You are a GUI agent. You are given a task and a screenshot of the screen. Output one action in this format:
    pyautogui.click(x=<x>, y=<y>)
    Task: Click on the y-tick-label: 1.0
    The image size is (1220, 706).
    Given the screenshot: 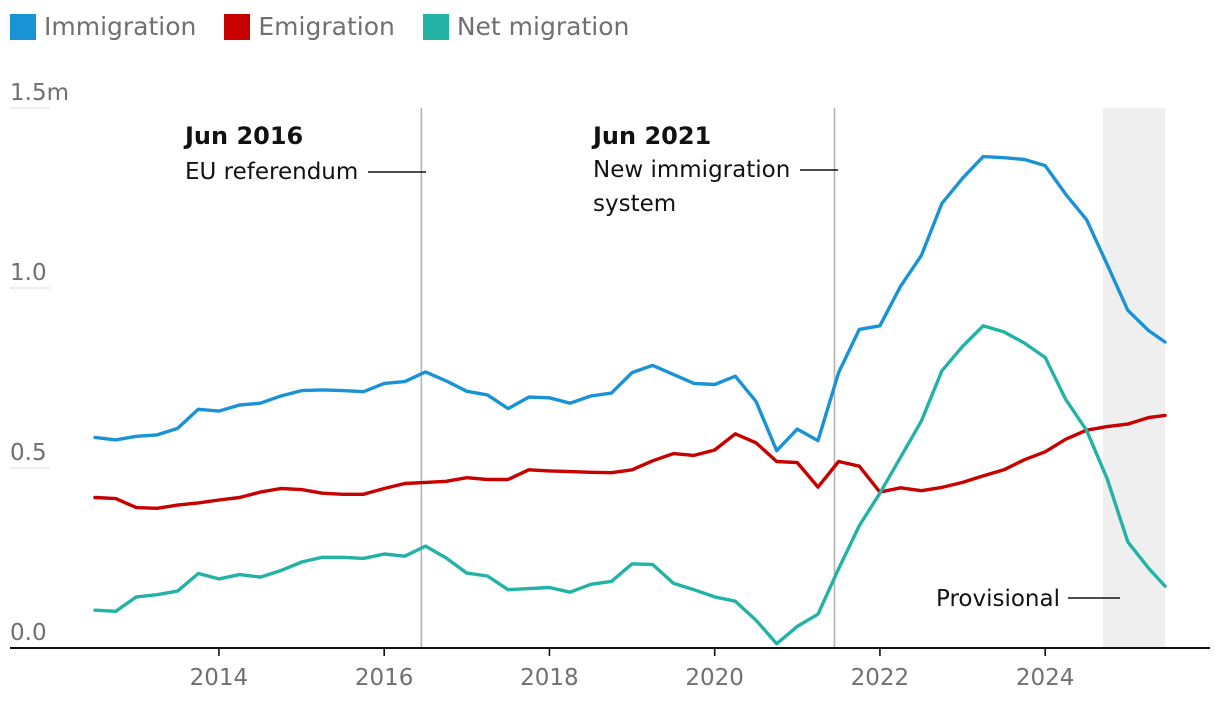 What is the action you would take?
    pyautogui.click(x=28, y=273)
    